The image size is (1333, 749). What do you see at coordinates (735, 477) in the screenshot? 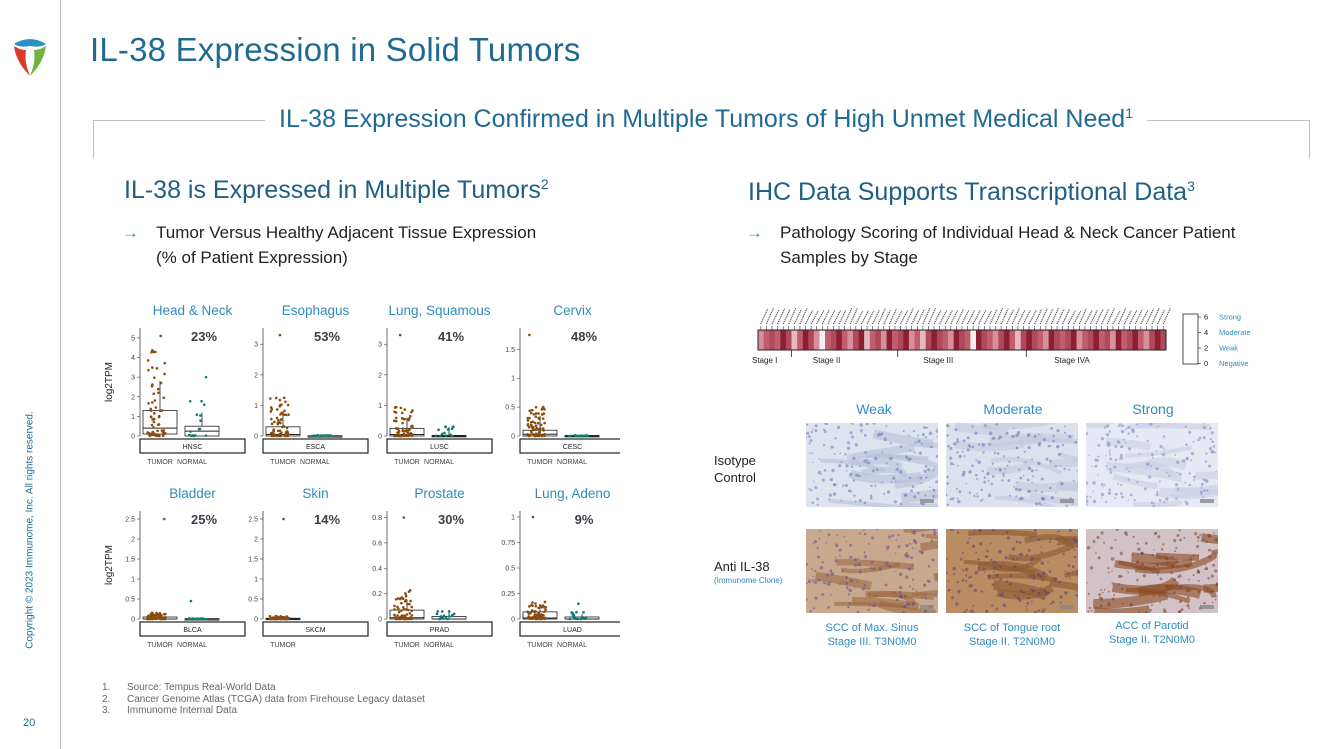
I see `row-label-isotype-line2: Control` at bounding box center [735, 477].